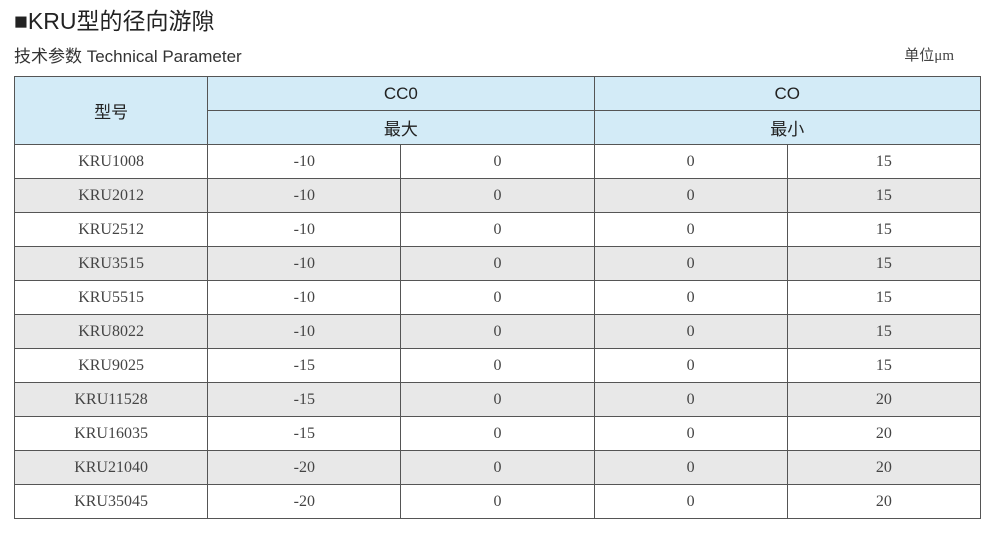 Image resolution: width=1000 pixels, height=537 pixels. I want to click on header-co: CO, so click(787, 93).